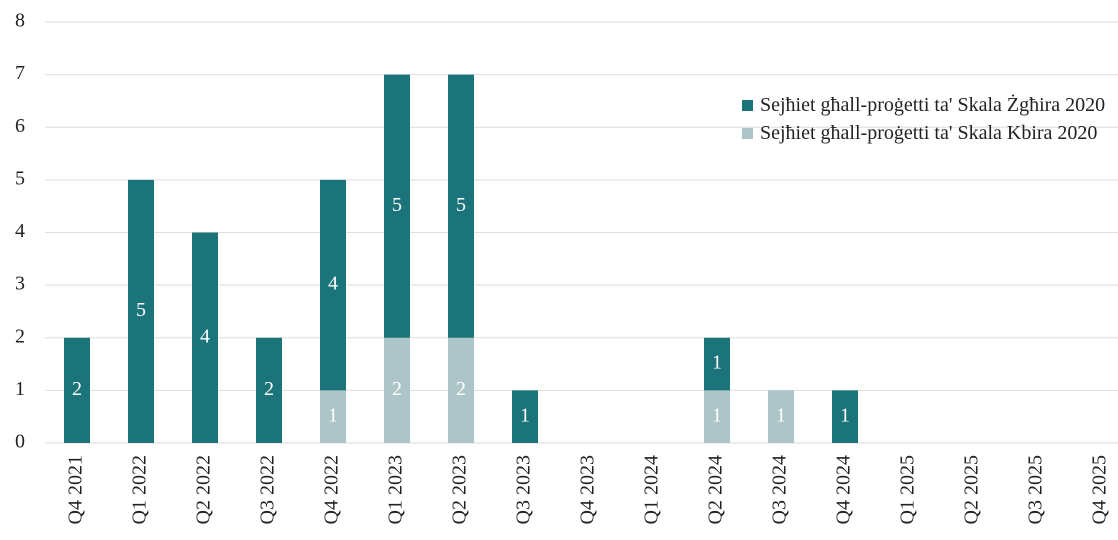 Image resolution: width=1118 pixels, height=540 pixels. Describe the element at coordinates (76, 489) in the screenshot. I see `x-tick-label: Q4 2021` at that location.